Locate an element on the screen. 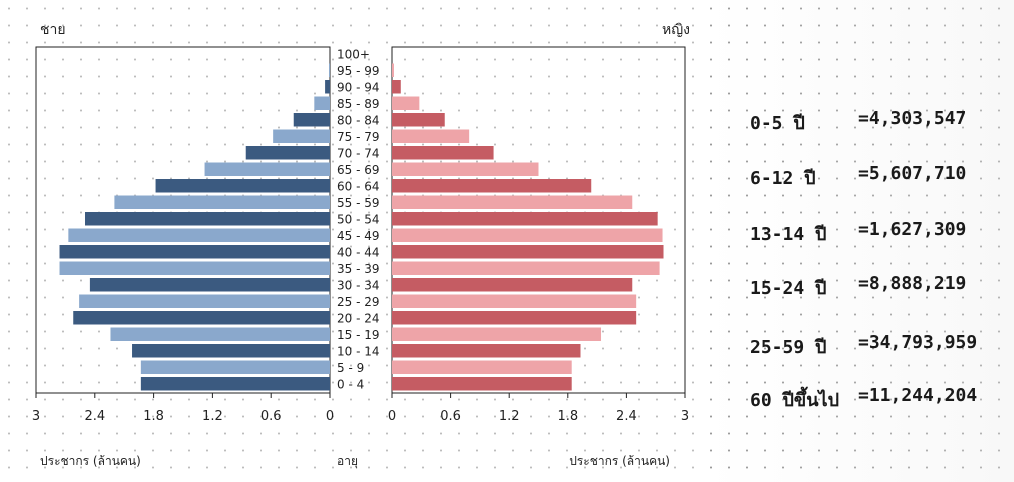  age-group-label: 40 - 44 is located at coordinates (358, 253).